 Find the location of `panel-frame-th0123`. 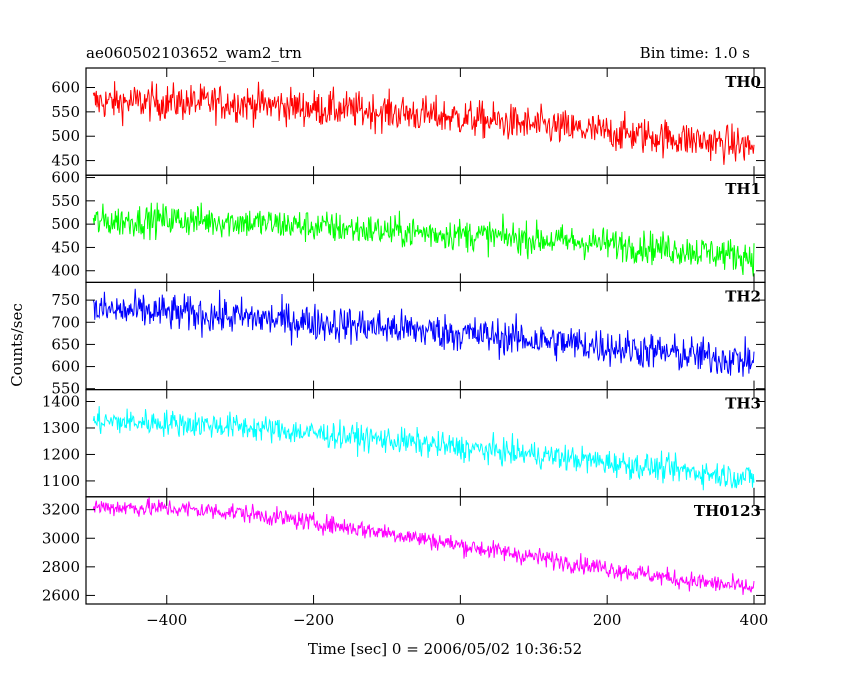

panel-frame-th0123 is located at coordinates (425, 550).